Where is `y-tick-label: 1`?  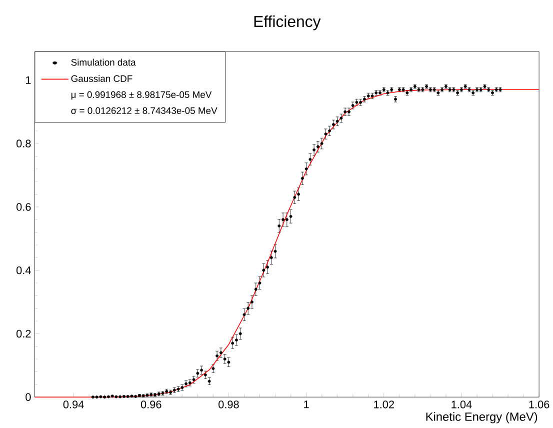 y-tick-label: 1 is located at coordinates (28, 80).